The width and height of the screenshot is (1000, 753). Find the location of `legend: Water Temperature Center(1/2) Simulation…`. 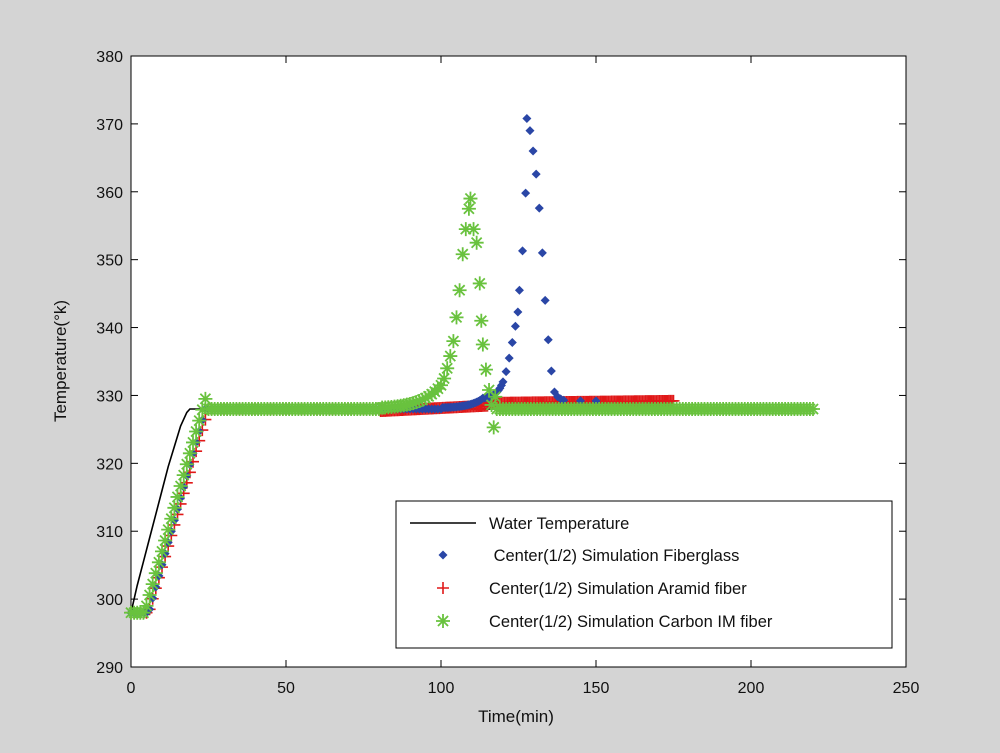

legend: Water Temperature Center(1/2) Simulation… is located at coordinates (644, 574).